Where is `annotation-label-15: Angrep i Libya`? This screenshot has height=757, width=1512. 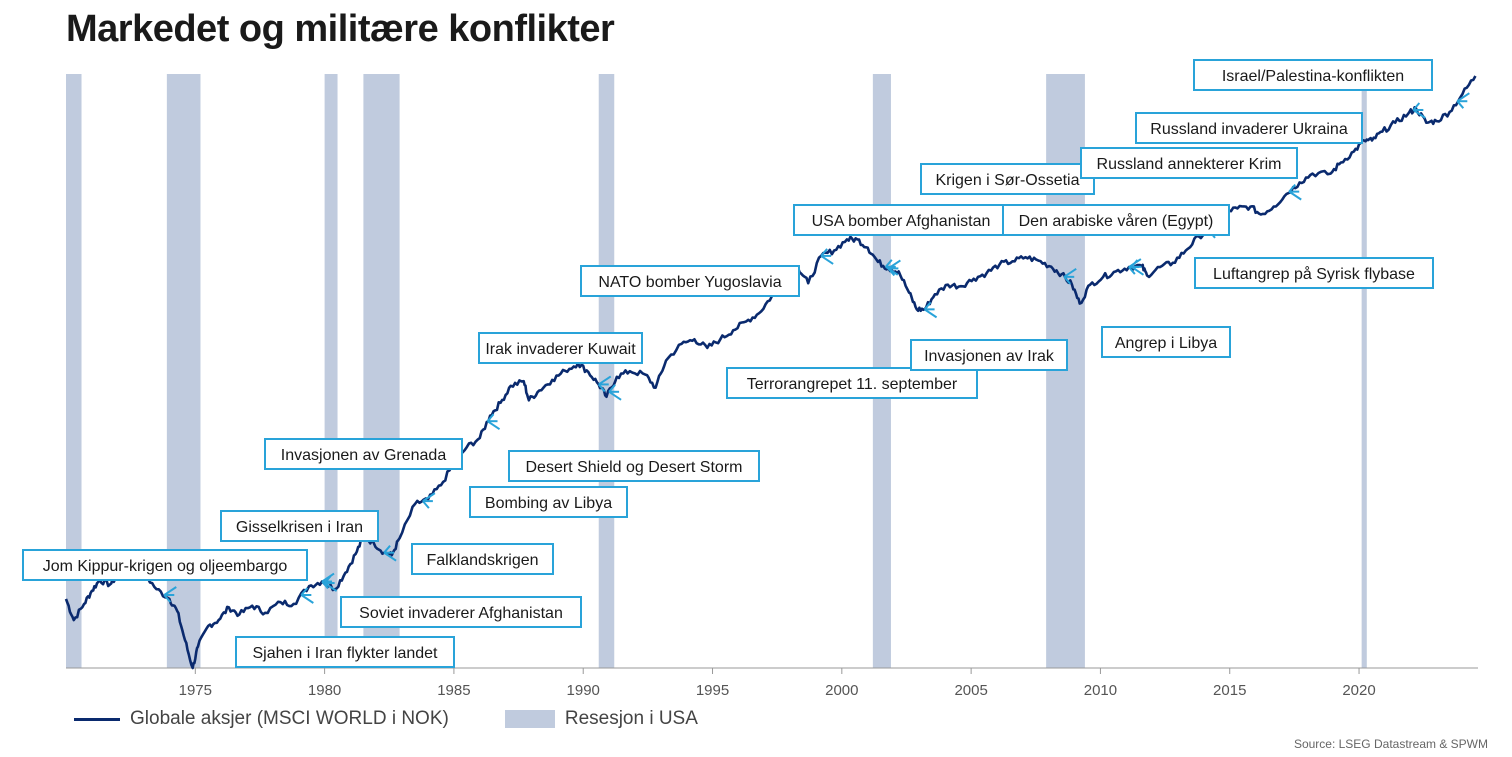 annotation-label-15: Angrep i Libya is located at coordinates (1166, 343).